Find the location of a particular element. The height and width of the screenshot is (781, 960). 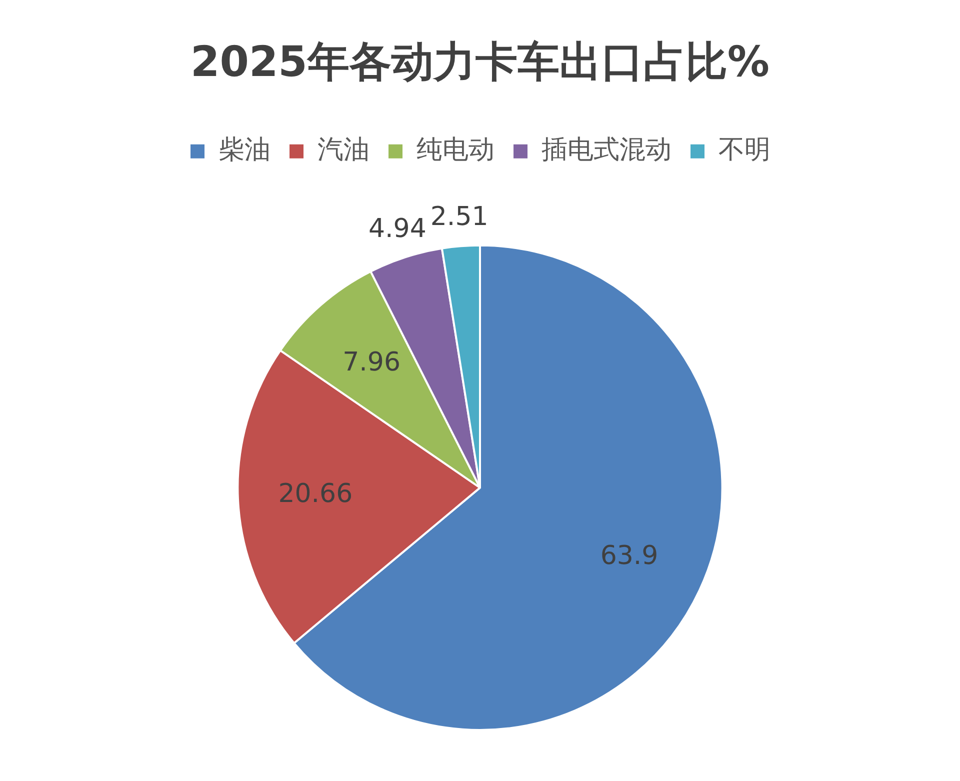

legend-label: 插电式混动 is located at coordinates (607, 150).